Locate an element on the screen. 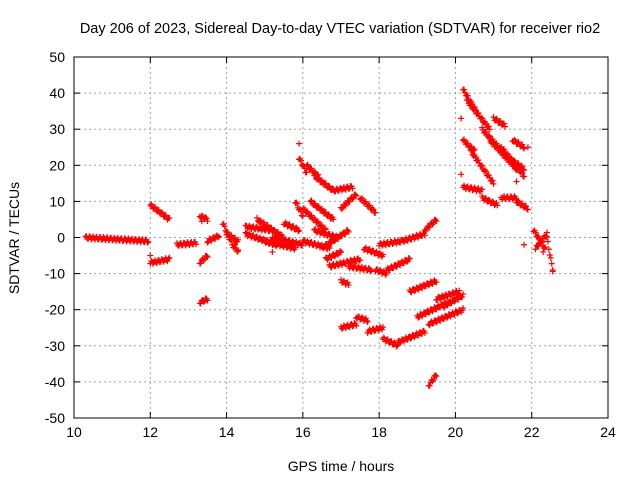 This screenshot has height=480, width=640. y-tick-label: -40 is located at coordinates (55, 382).